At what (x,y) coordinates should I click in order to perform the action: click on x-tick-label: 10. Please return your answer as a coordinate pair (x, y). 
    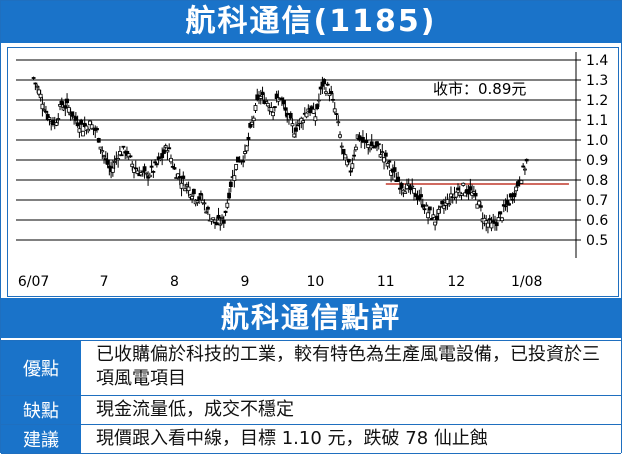
    Looking at the image, I should click on (315, 282).